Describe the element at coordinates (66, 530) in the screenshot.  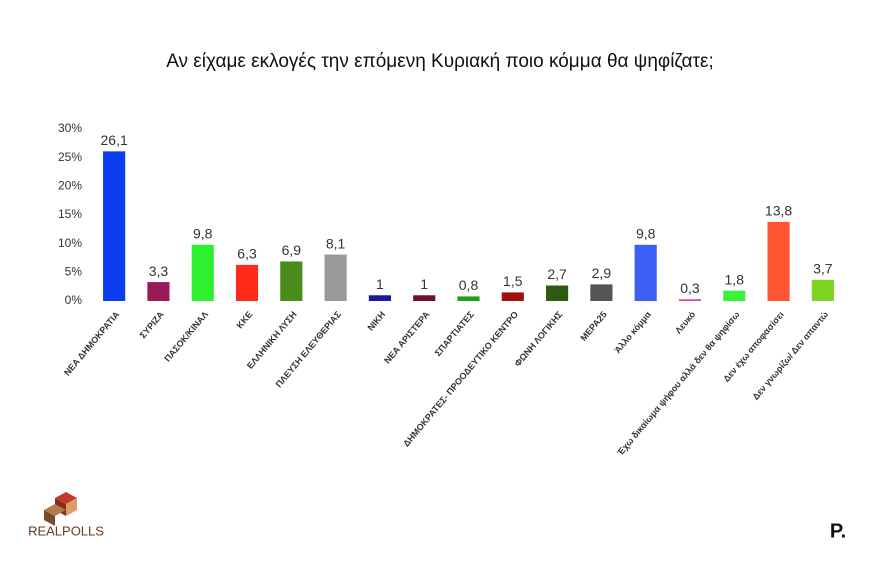
I see `logo-text: REALPOLLS` at that location.